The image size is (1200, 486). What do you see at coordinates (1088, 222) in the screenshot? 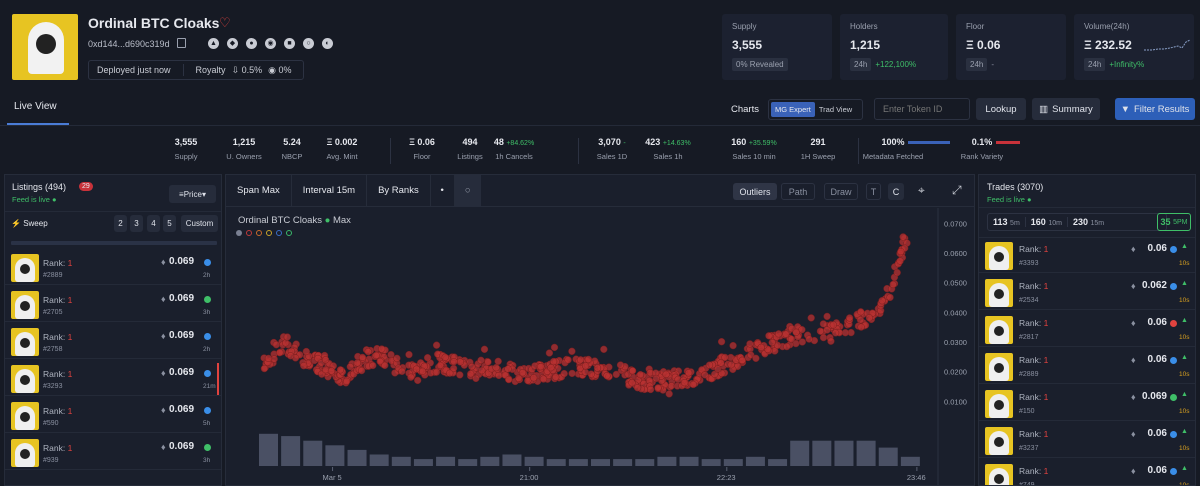
I see `trades-15m: 230 15m` at bounding box center [1088, 222].